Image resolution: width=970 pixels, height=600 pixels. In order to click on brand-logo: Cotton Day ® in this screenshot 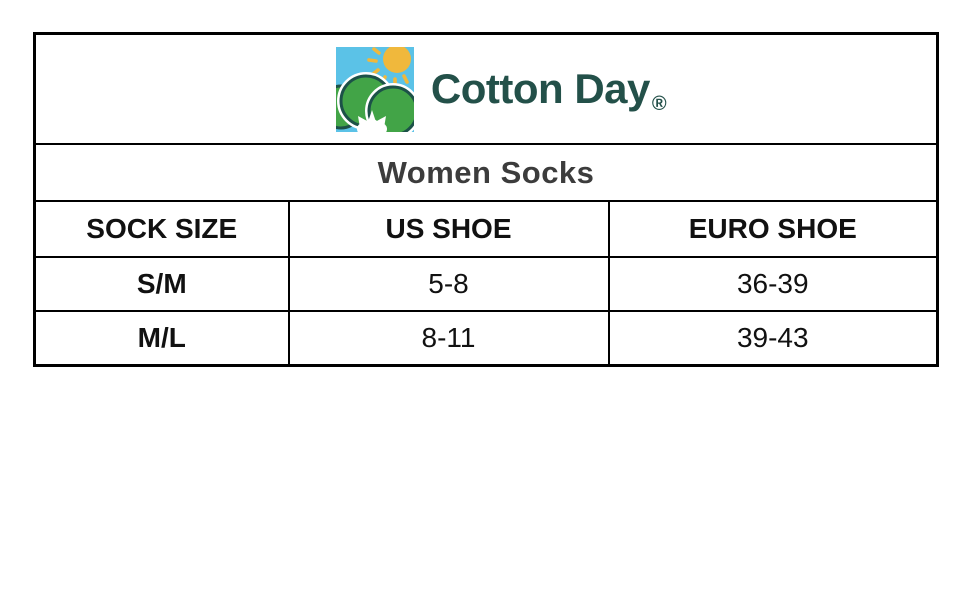, I will do `click(500, 89)`.